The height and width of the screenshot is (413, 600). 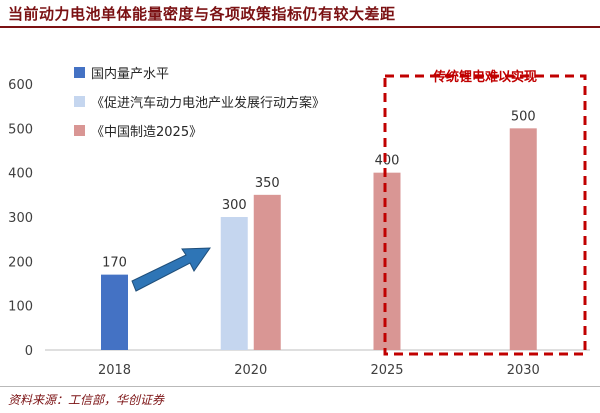 I want to click on x-tick-label-2018: 2018, so click(x=114, y=370).